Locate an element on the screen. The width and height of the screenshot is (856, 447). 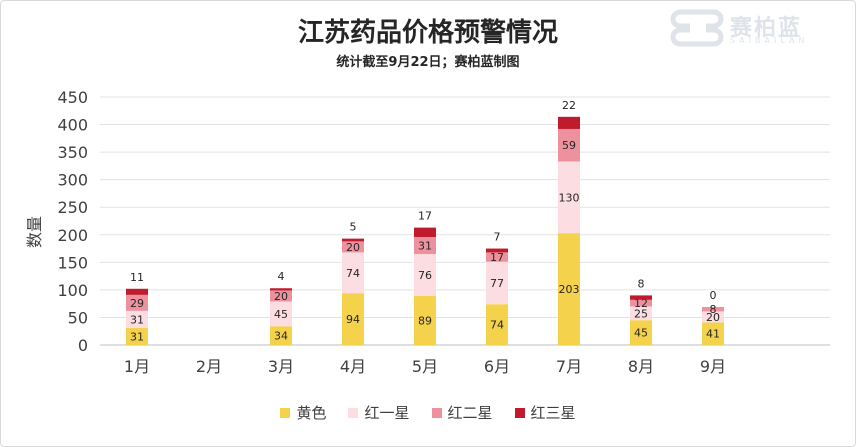
data-label: 4 is located at coordinates (281, 276).